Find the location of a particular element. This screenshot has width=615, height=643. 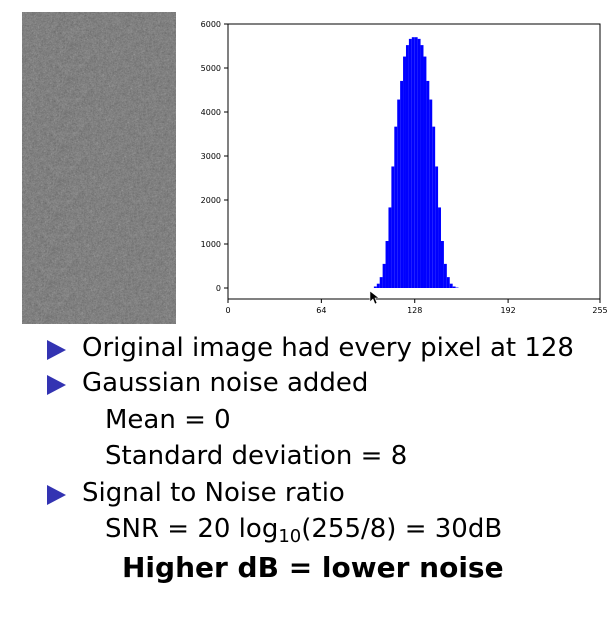

snr-formula: SNR = 20 log10(255/8) = 30dB is located at coordinates (303, 529).